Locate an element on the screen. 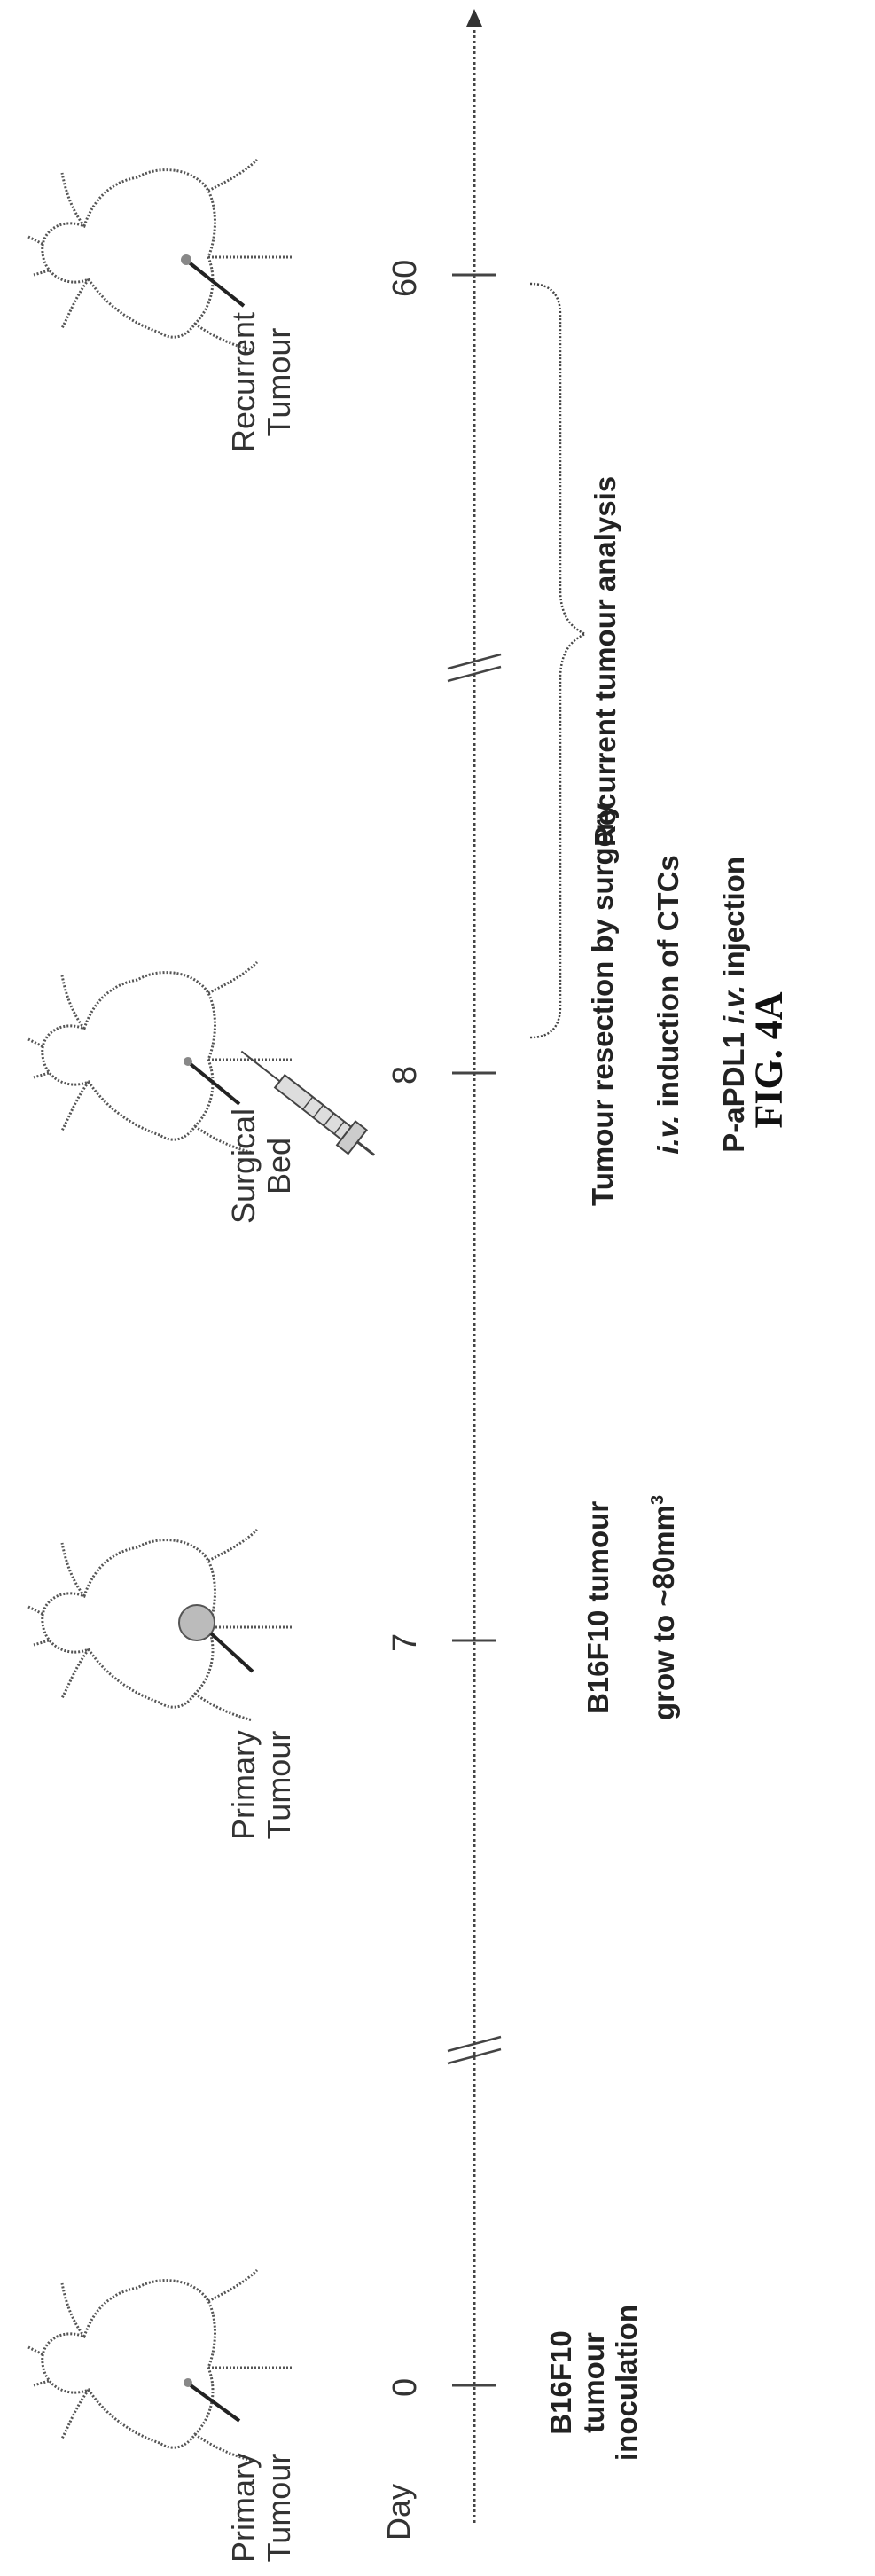 The image size is (875, 2576). tick-label-0: 0 is located at coordinates (406, 2387).